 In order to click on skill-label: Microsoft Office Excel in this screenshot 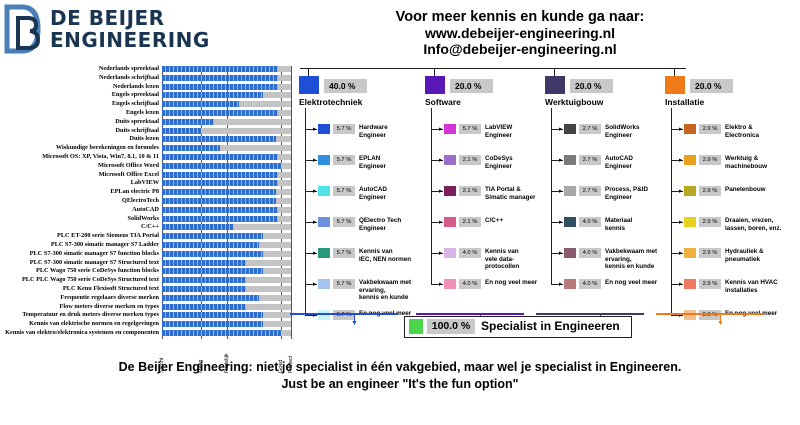, I will do `click(128, 174)`.